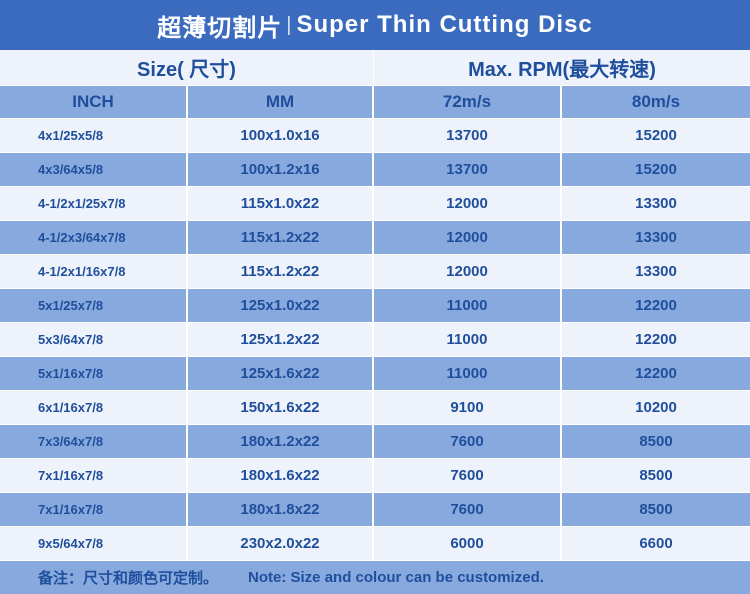 This screenshot has height=594, width=750. What do you see at coordinates (281, 407) in the screenshot?
I see `cell-mm: 150x1.6x22` at bounding box center [281, 407].